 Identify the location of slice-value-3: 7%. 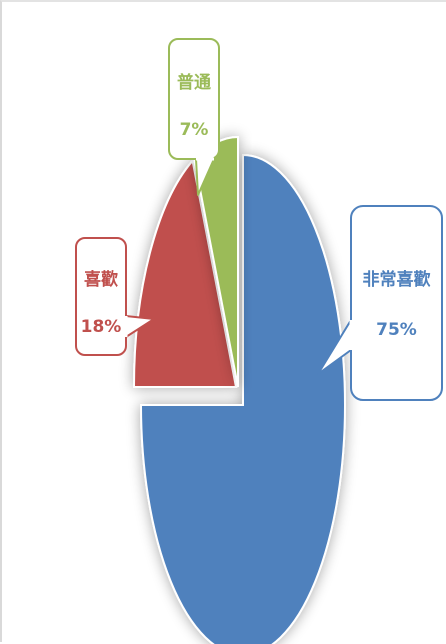
(194, 130).